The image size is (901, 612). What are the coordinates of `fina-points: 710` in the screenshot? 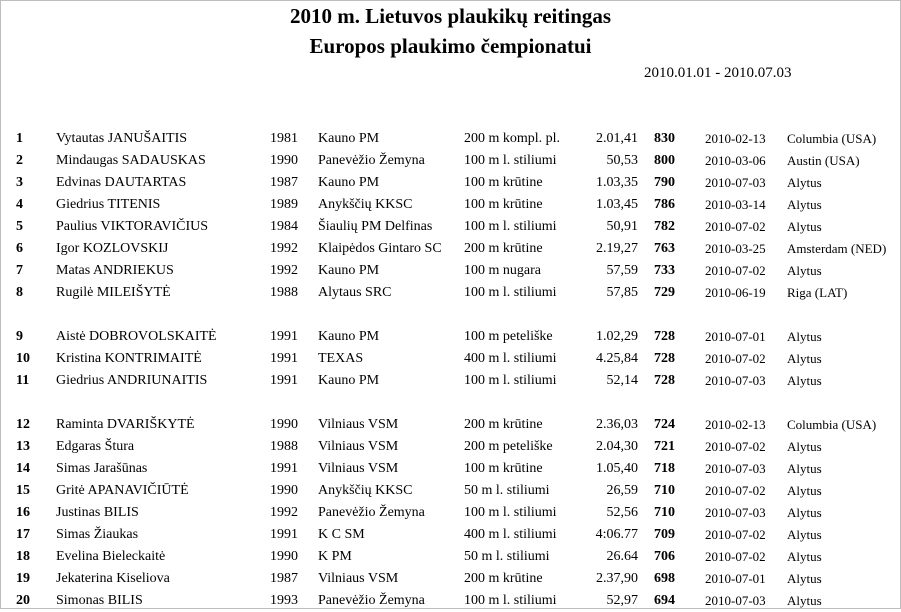 It's located at (664, 490).